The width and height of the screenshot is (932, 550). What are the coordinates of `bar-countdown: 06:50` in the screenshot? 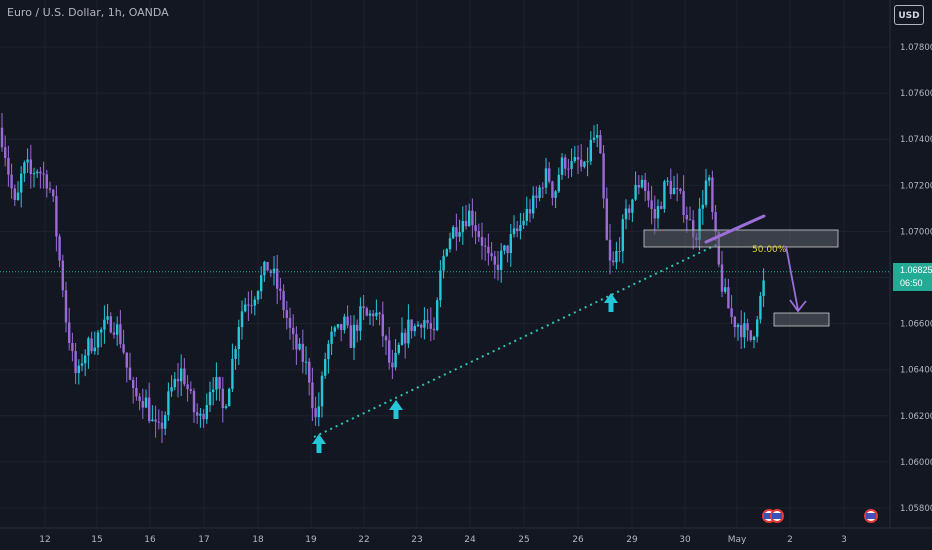 It's located at (911, 283).